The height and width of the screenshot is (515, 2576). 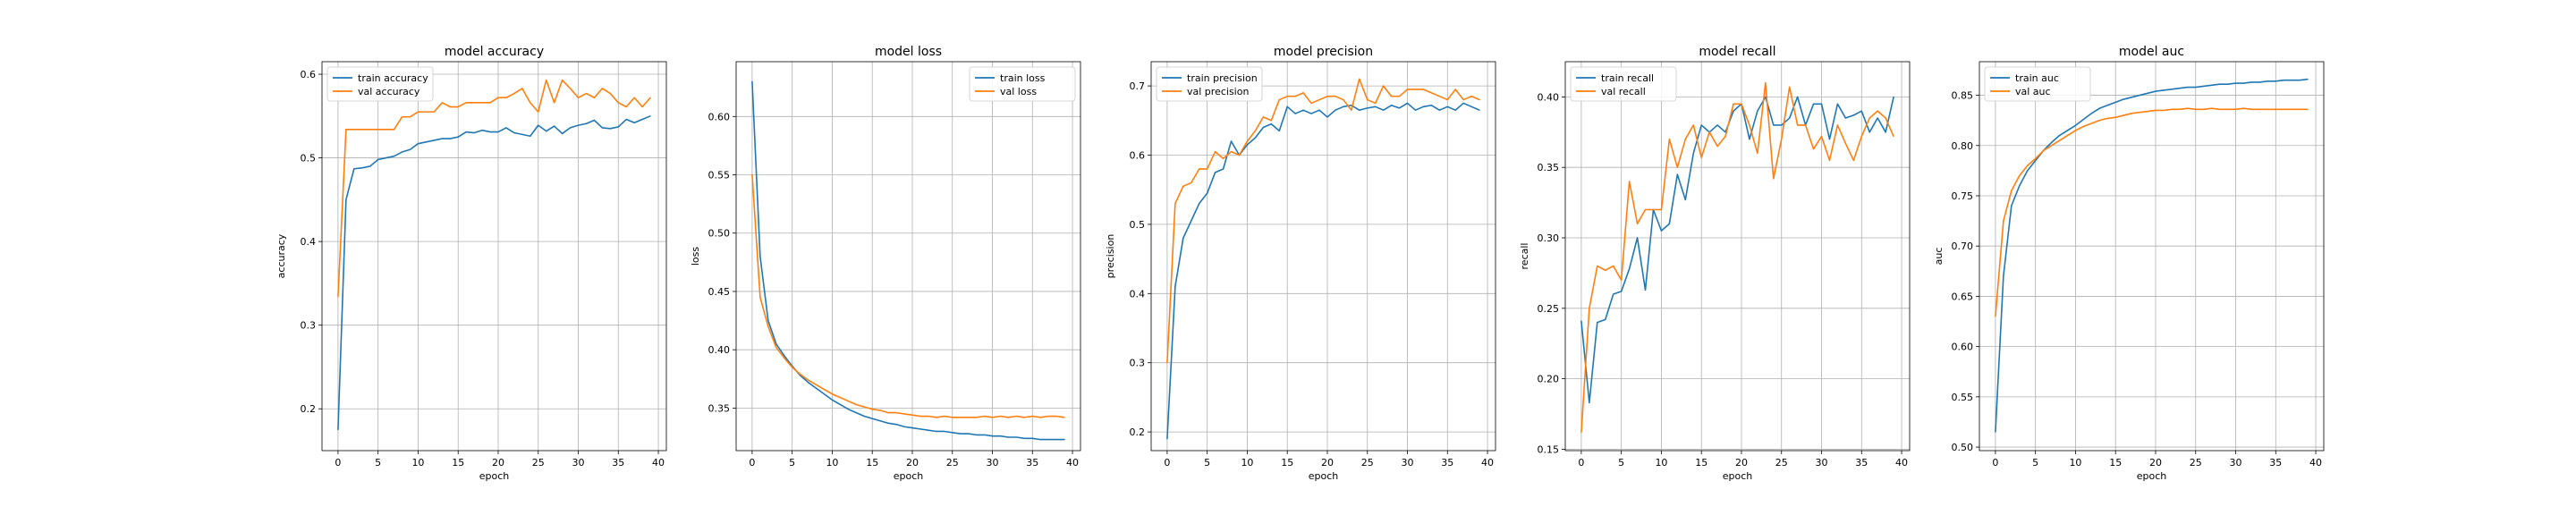 I want to click on chart-2-ylabel: precision, so click(x=1110, y=256).